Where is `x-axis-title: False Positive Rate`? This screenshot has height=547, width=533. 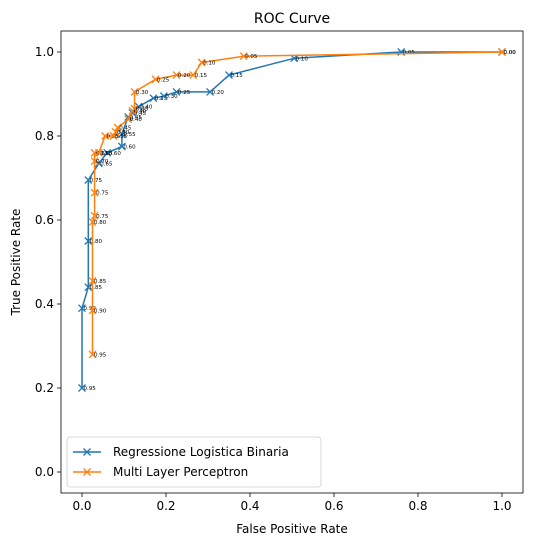 x-axis-title: False Positive Rate is located at coordinates (292, 529).